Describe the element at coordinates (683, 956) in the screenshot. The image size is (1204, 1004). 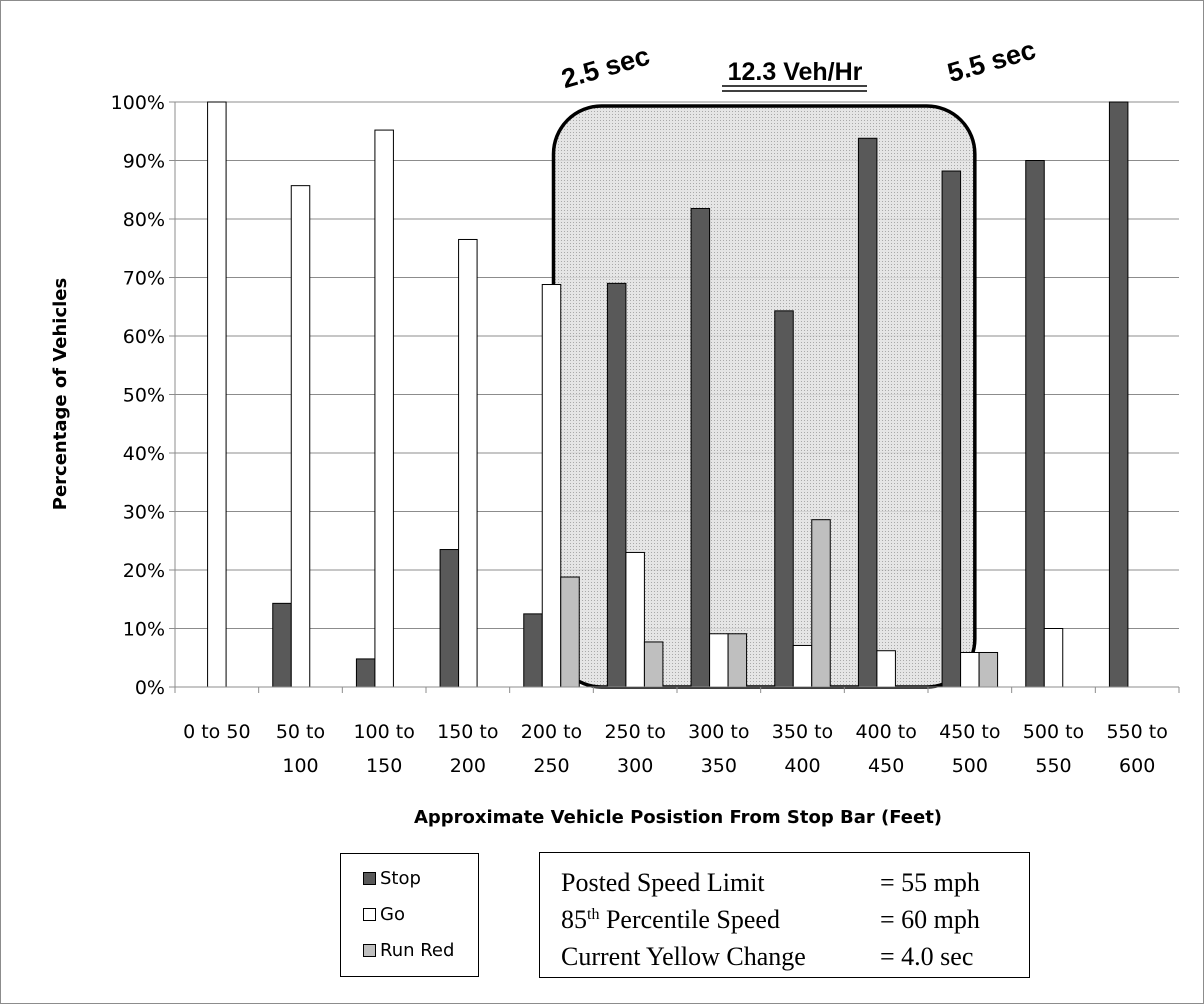
I see `info-label: Current Yellow Change` at that location.